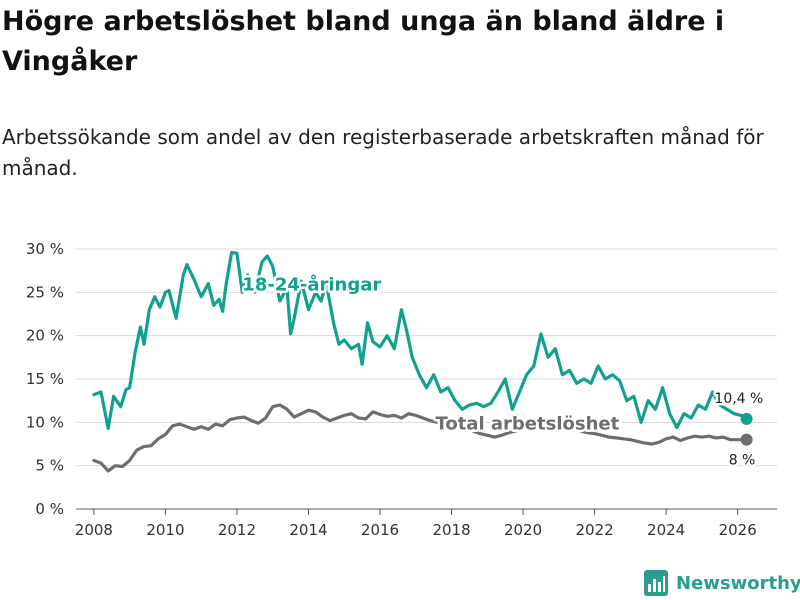  I want to click on y-tick-label: 20 %, so click(45, 336).